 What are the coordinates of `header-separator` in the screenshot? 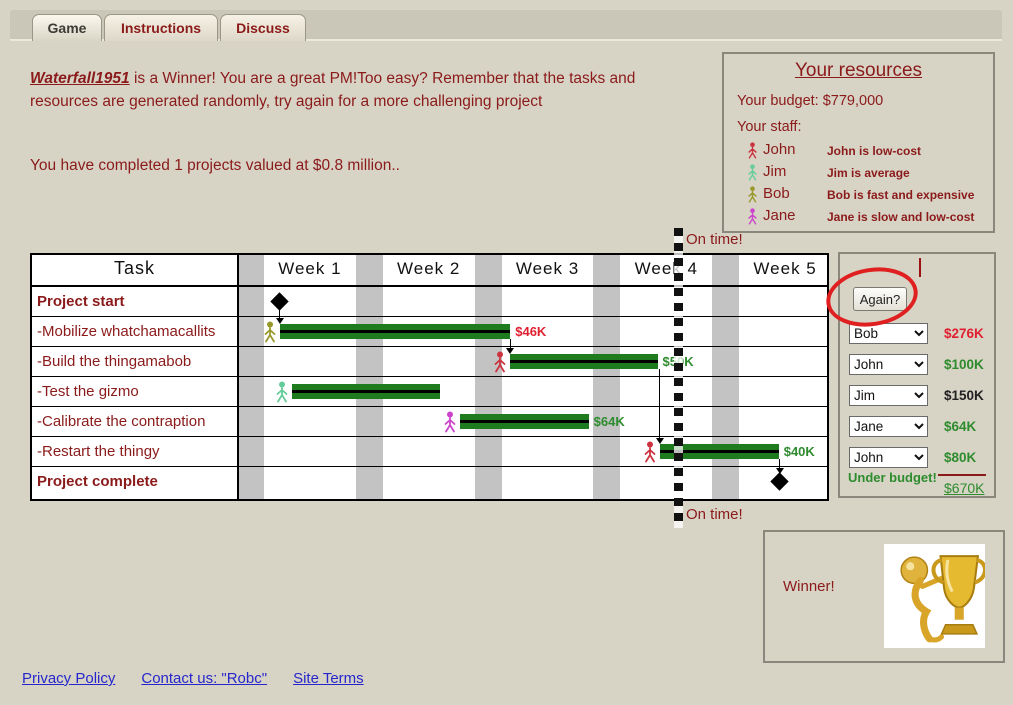 It's located at (429, 286).